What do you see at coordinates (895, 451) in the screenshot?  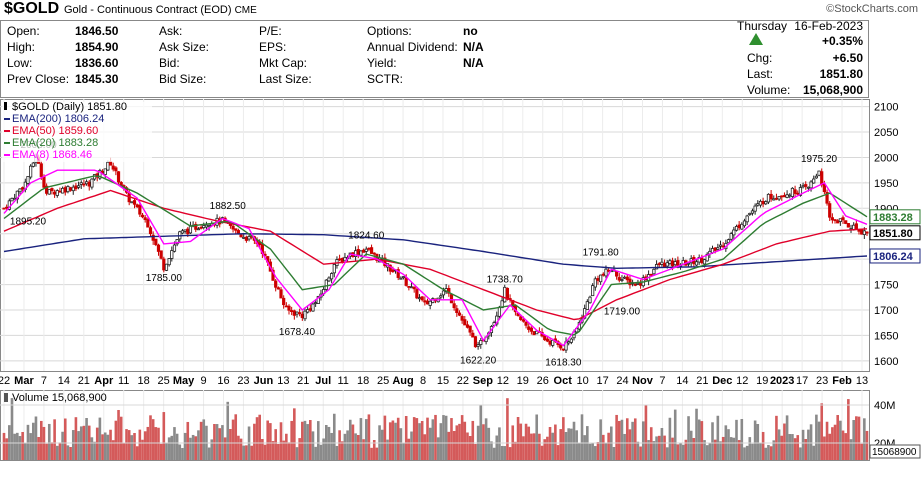 I see `volume-last-tag` at bounding box center [895, 451].